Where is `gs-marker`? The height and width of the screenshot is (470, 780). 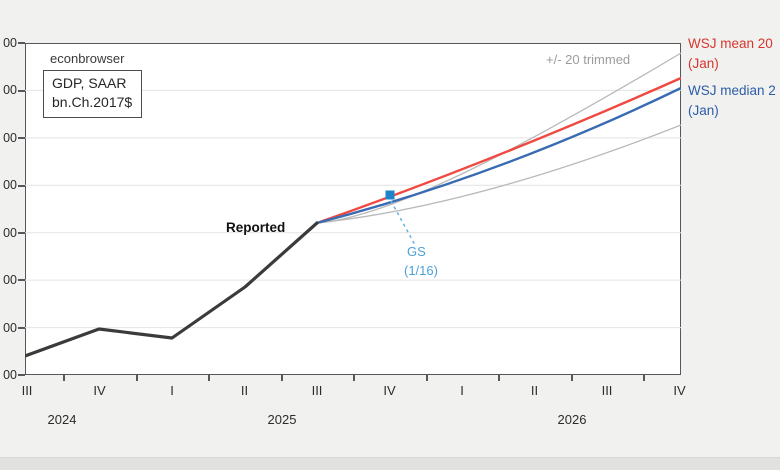
gs-marker is located at coordinates (390, 195).